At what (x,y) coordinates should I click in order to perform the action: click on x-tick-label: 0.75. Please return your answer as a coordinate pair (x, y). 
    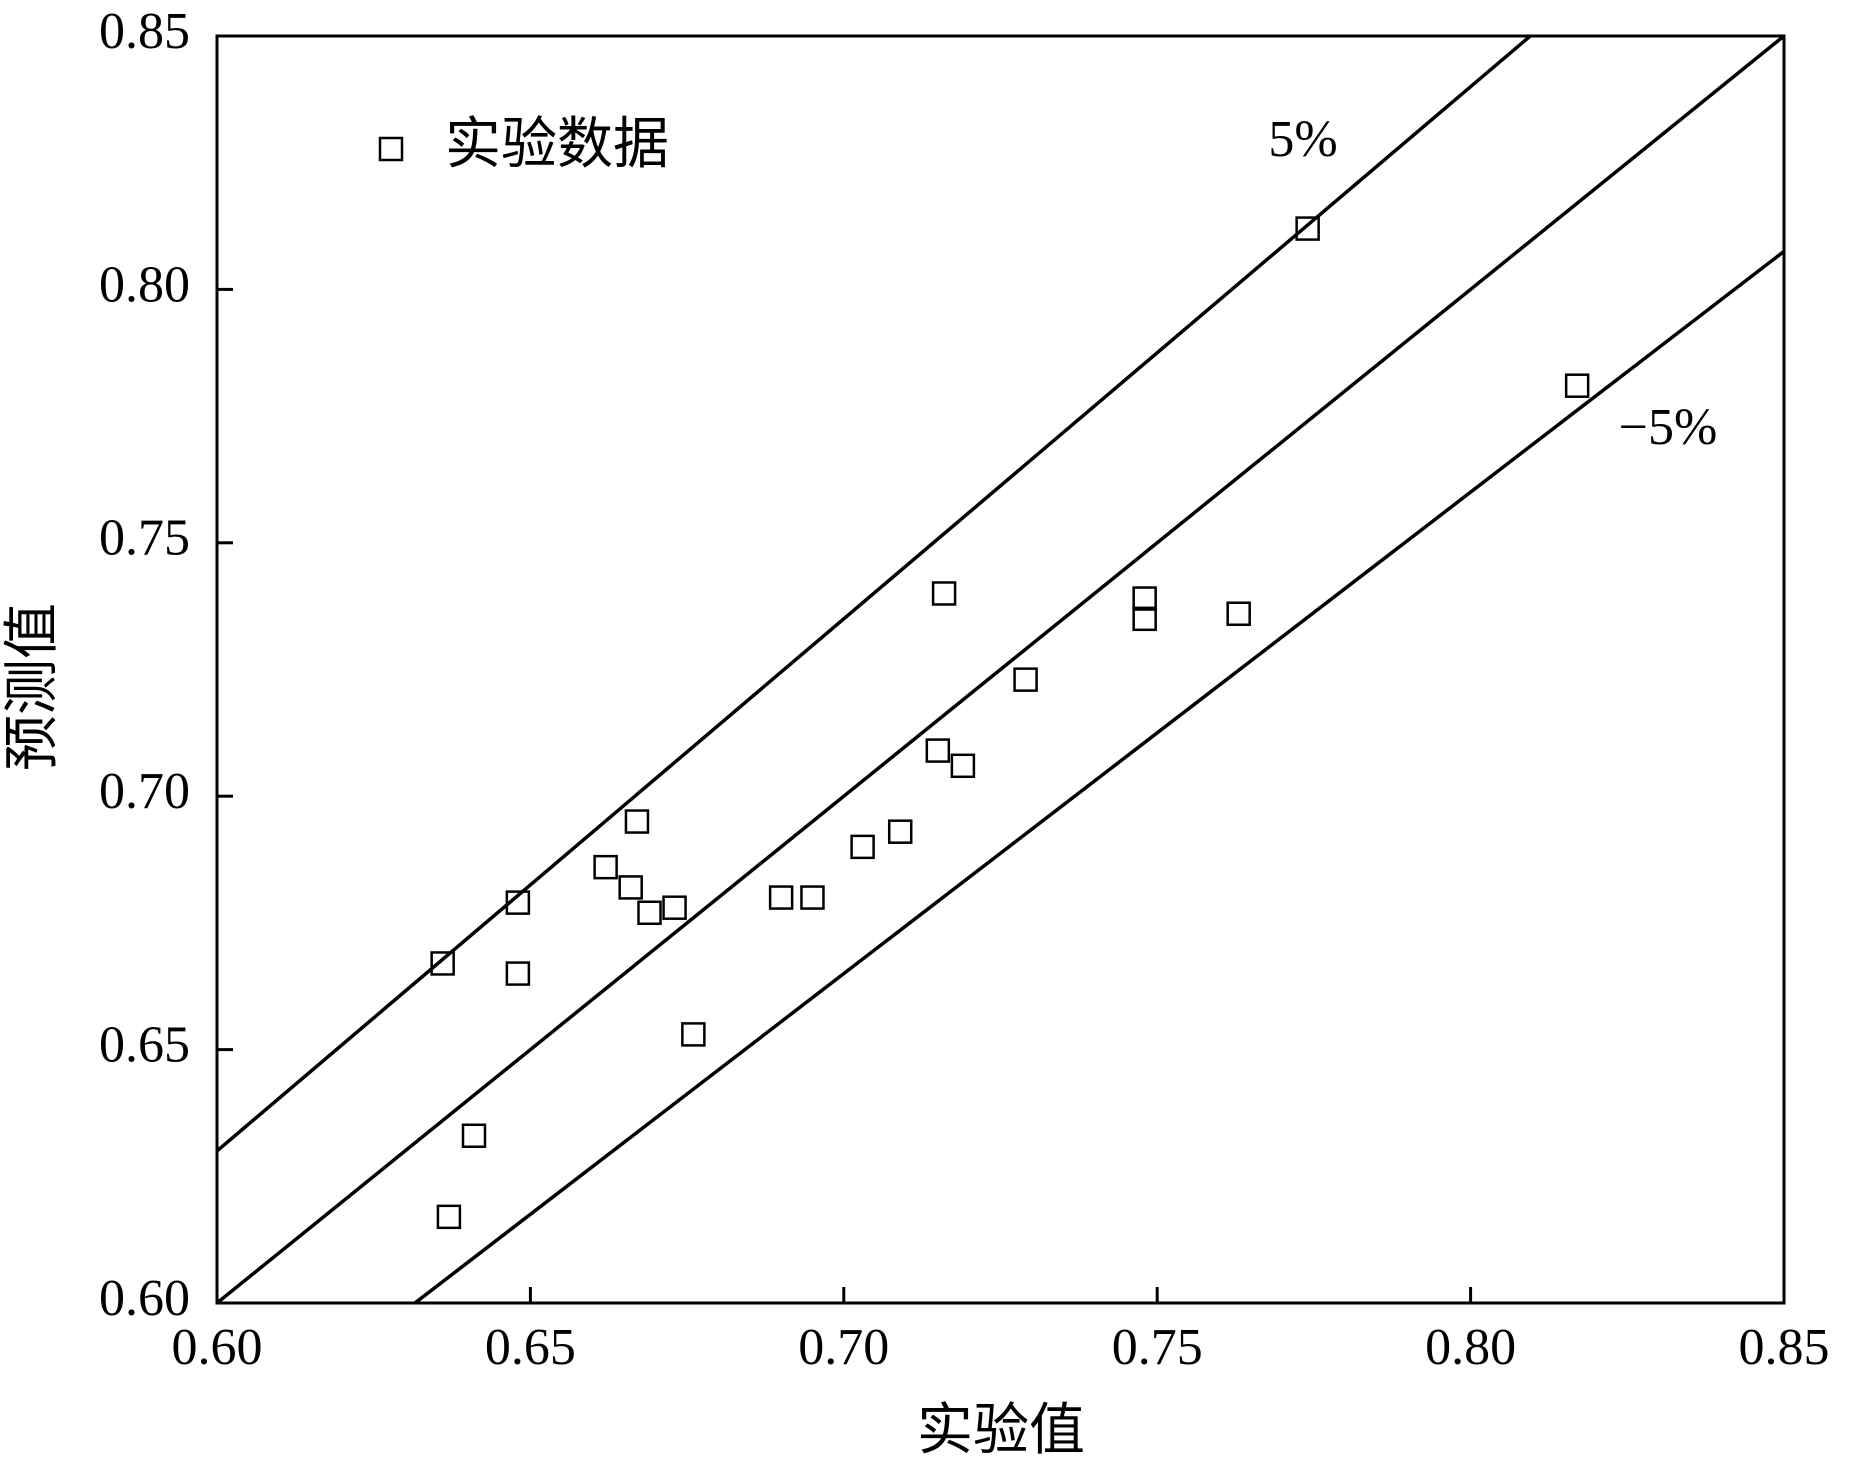
    Looking at the image, I should click on (1157, 1347).